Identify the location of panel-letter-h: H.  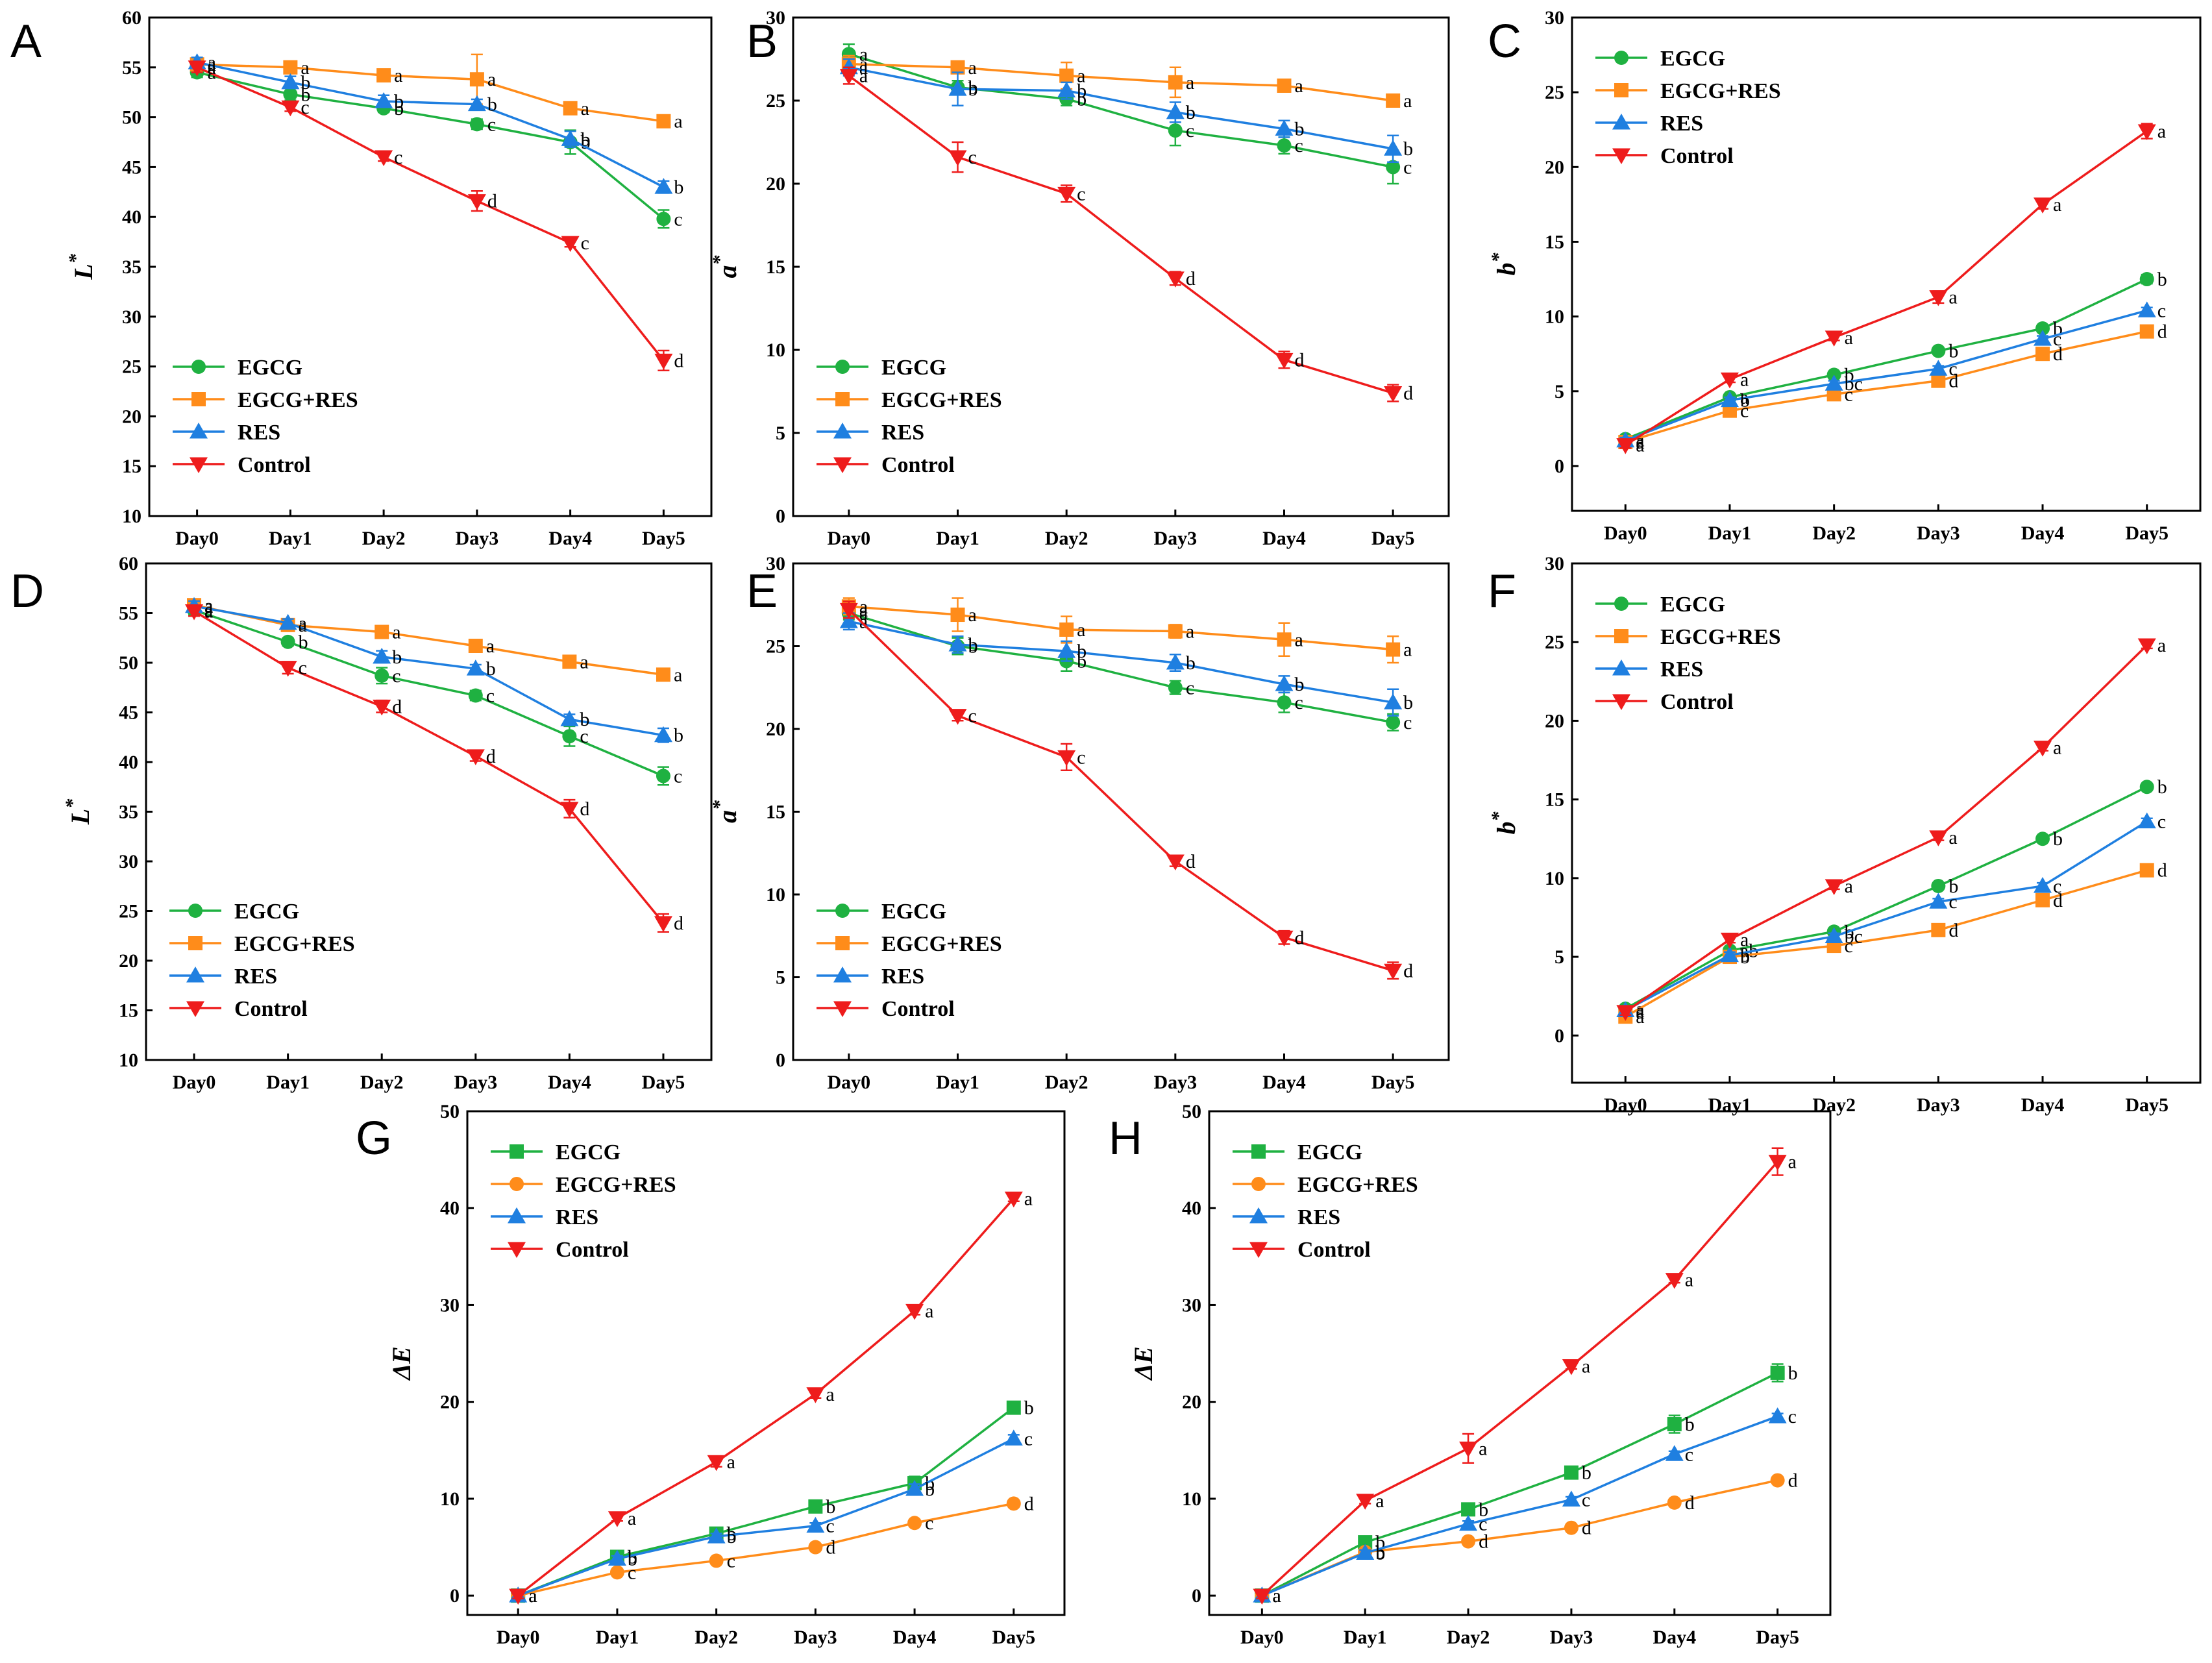
(1125, 1138).